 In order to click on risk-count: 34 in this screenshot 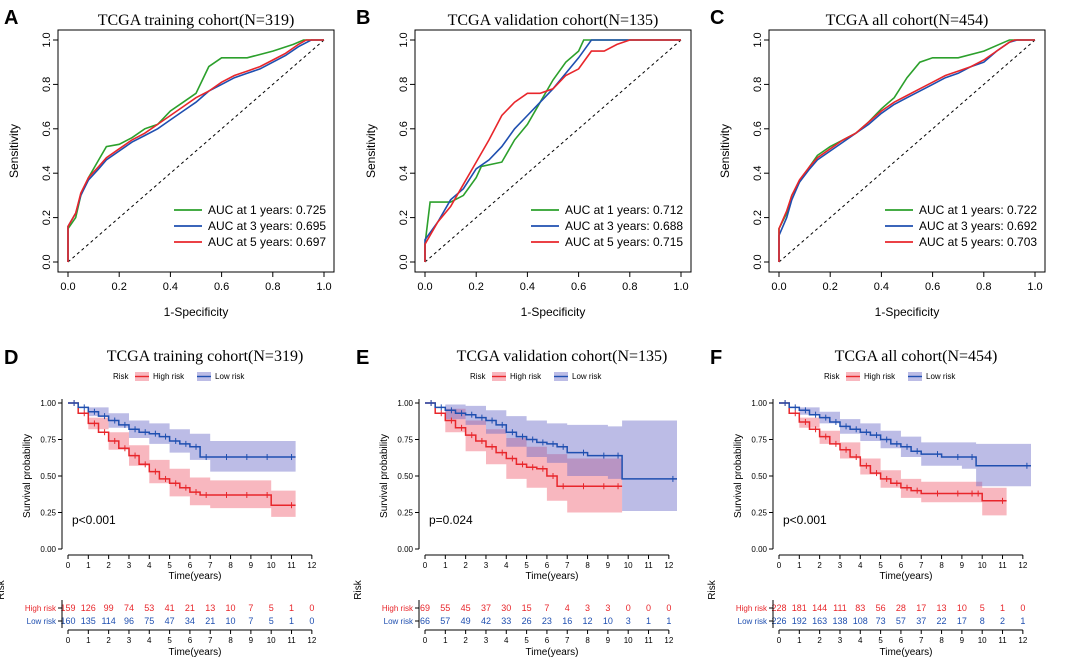, I will do `click(190, 621)`.